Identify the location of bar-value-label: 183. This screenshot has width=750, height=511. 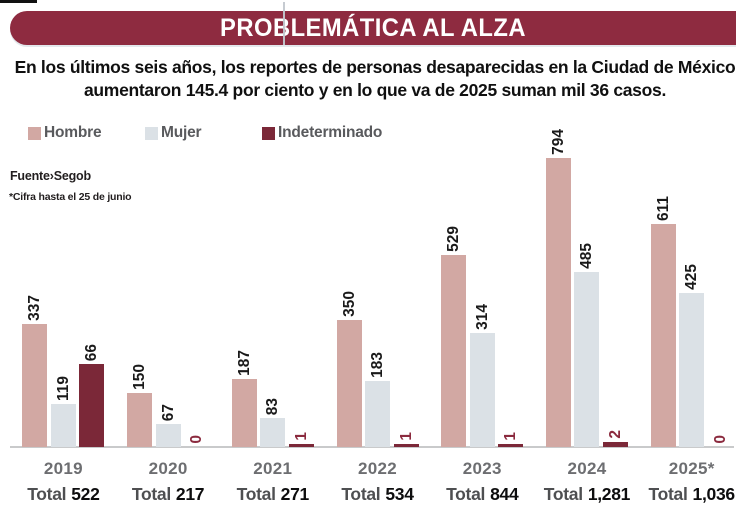
(378, 365).